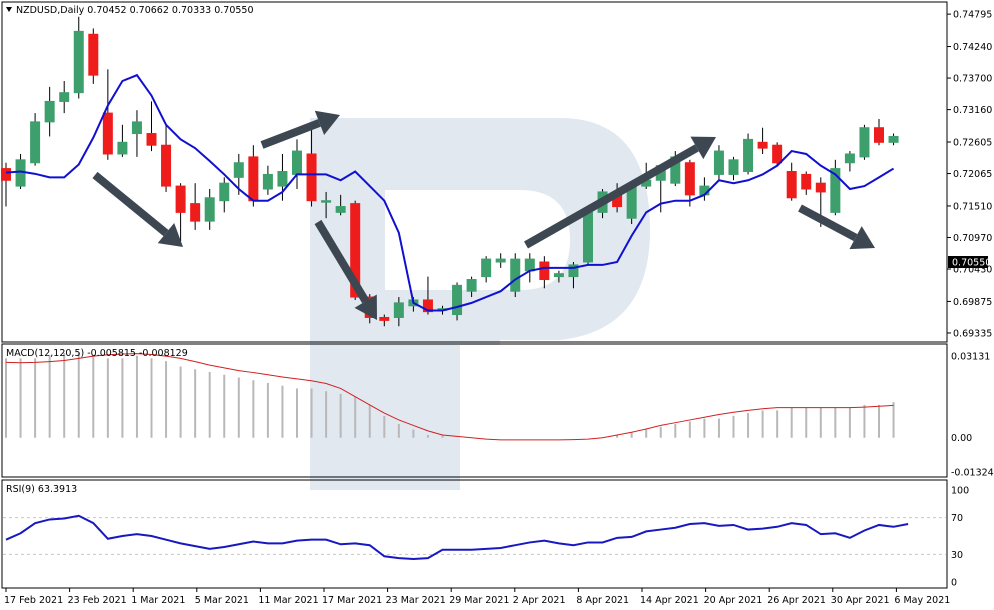 This screenshot has height=610, width=994. I want to click on x-tick-label: 6 May 2021, so click(922, 600).